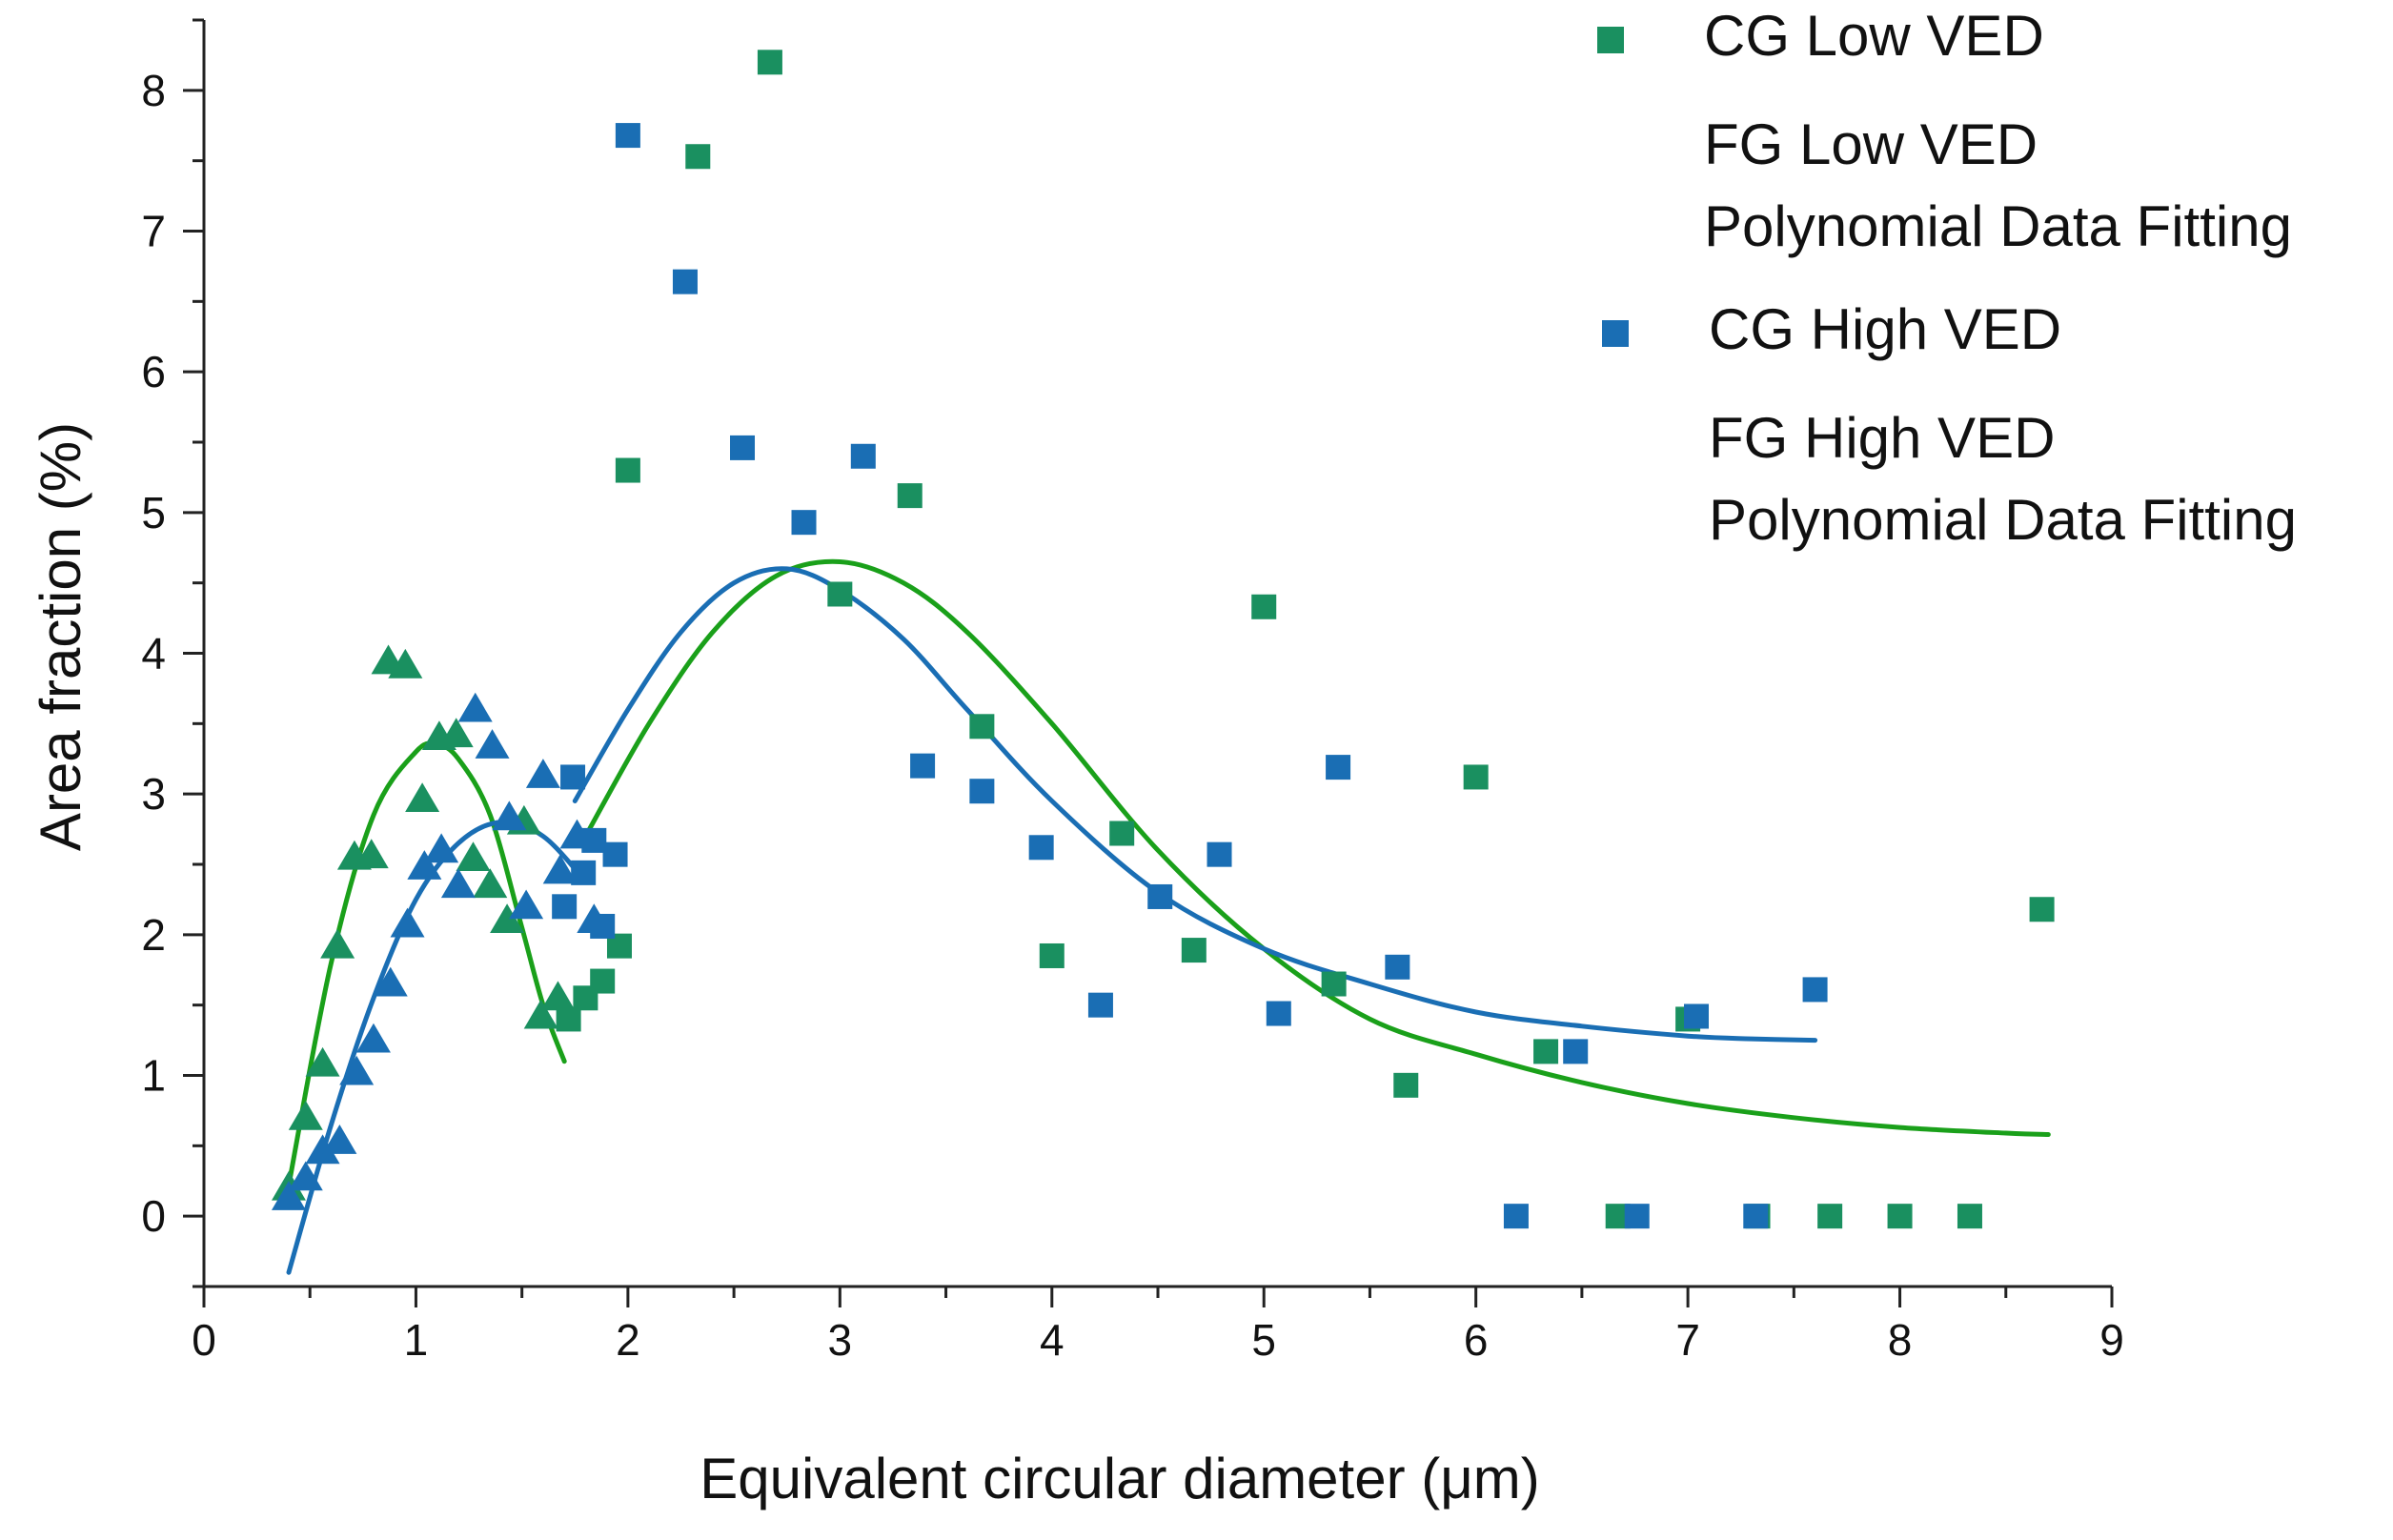  I want to click on y-tick-label: 5, so click(153, 512).